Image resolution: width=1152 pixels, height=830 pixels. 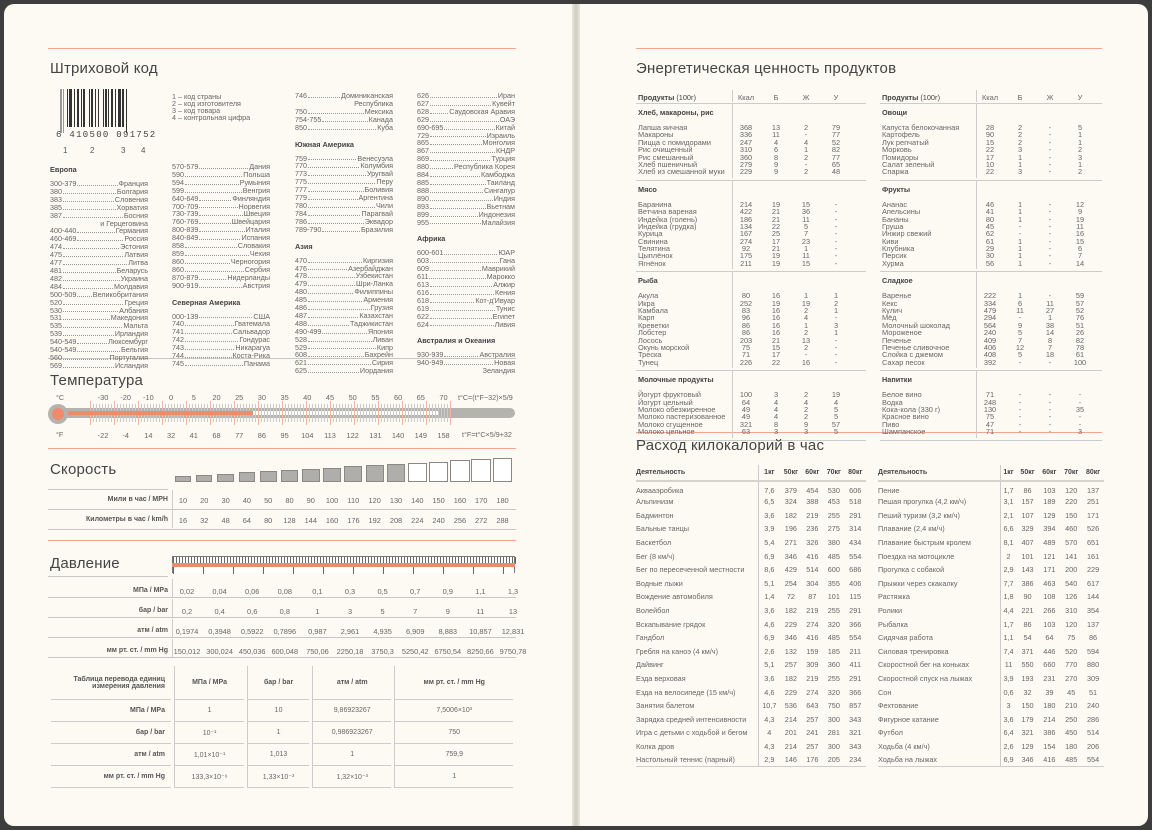 I want to click on calories-row: Растяжка 1,8 90 108 126 144, so click(x=991, y=597).